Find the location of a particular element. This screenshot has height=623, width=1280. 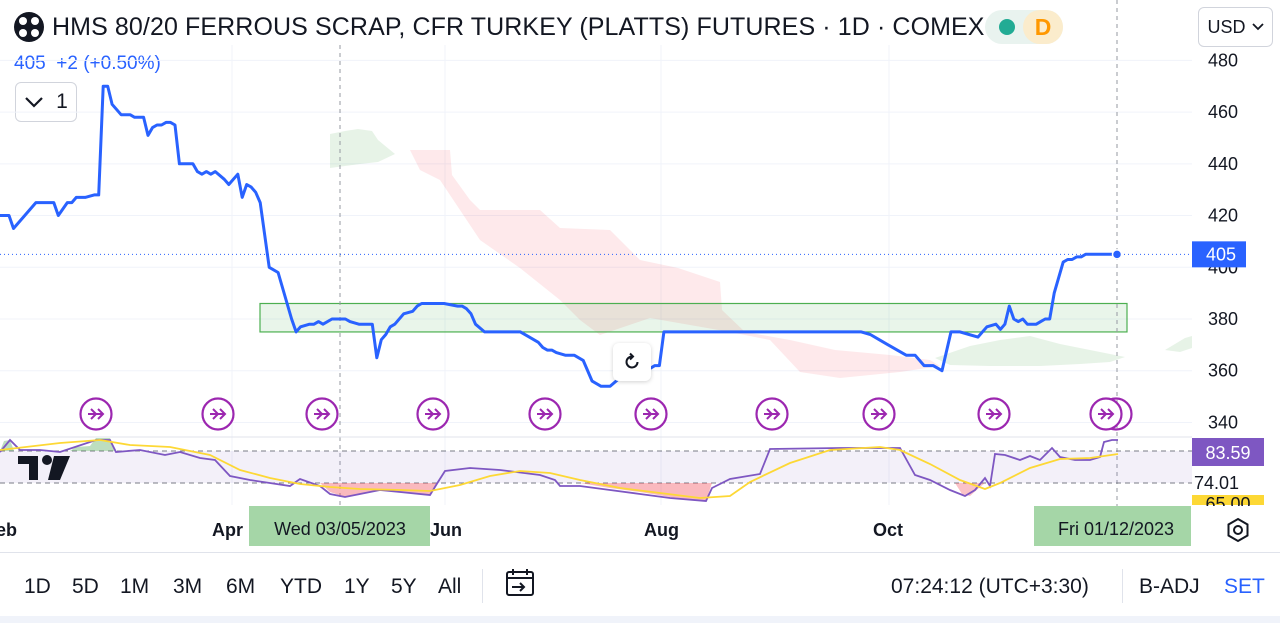

y-tick-label: 380 is located at coordinates (1223, 319).